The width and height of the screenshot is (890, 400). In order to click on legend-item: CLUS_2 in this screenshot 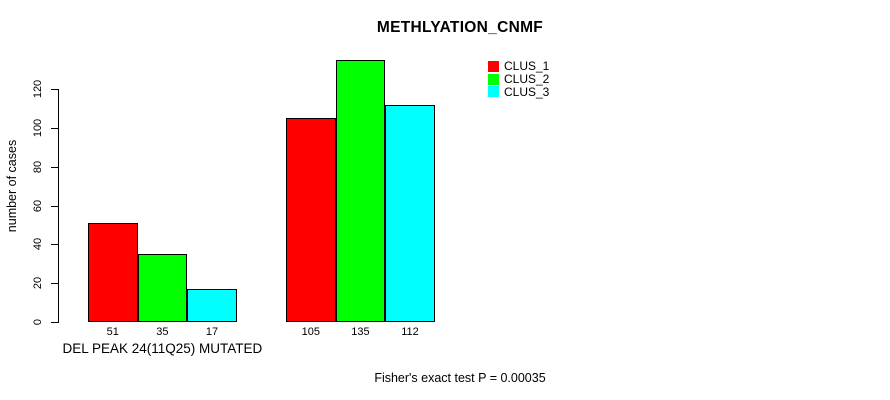, I will do `click(519, 79)`.